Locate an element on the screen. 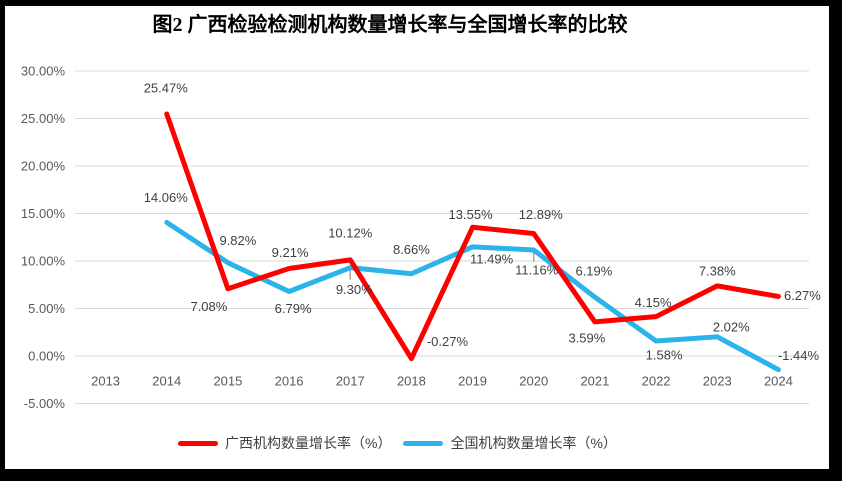 The width and height of the screenshot is (842, 481). legend-item-guangxi: 广西机构数量增长率（%） is located at coordinates (284, 443).